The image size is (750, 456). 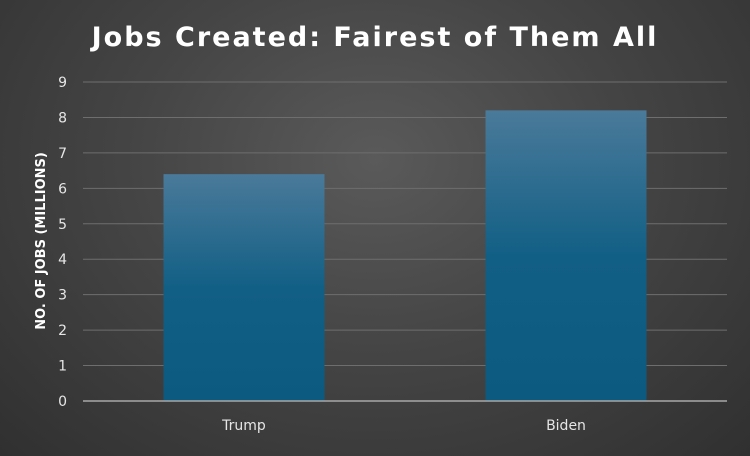 What do you see at coordinates (62, 260) in the screenshot?
I see `y-tick-label: 4` at bounding box center [62, 260].